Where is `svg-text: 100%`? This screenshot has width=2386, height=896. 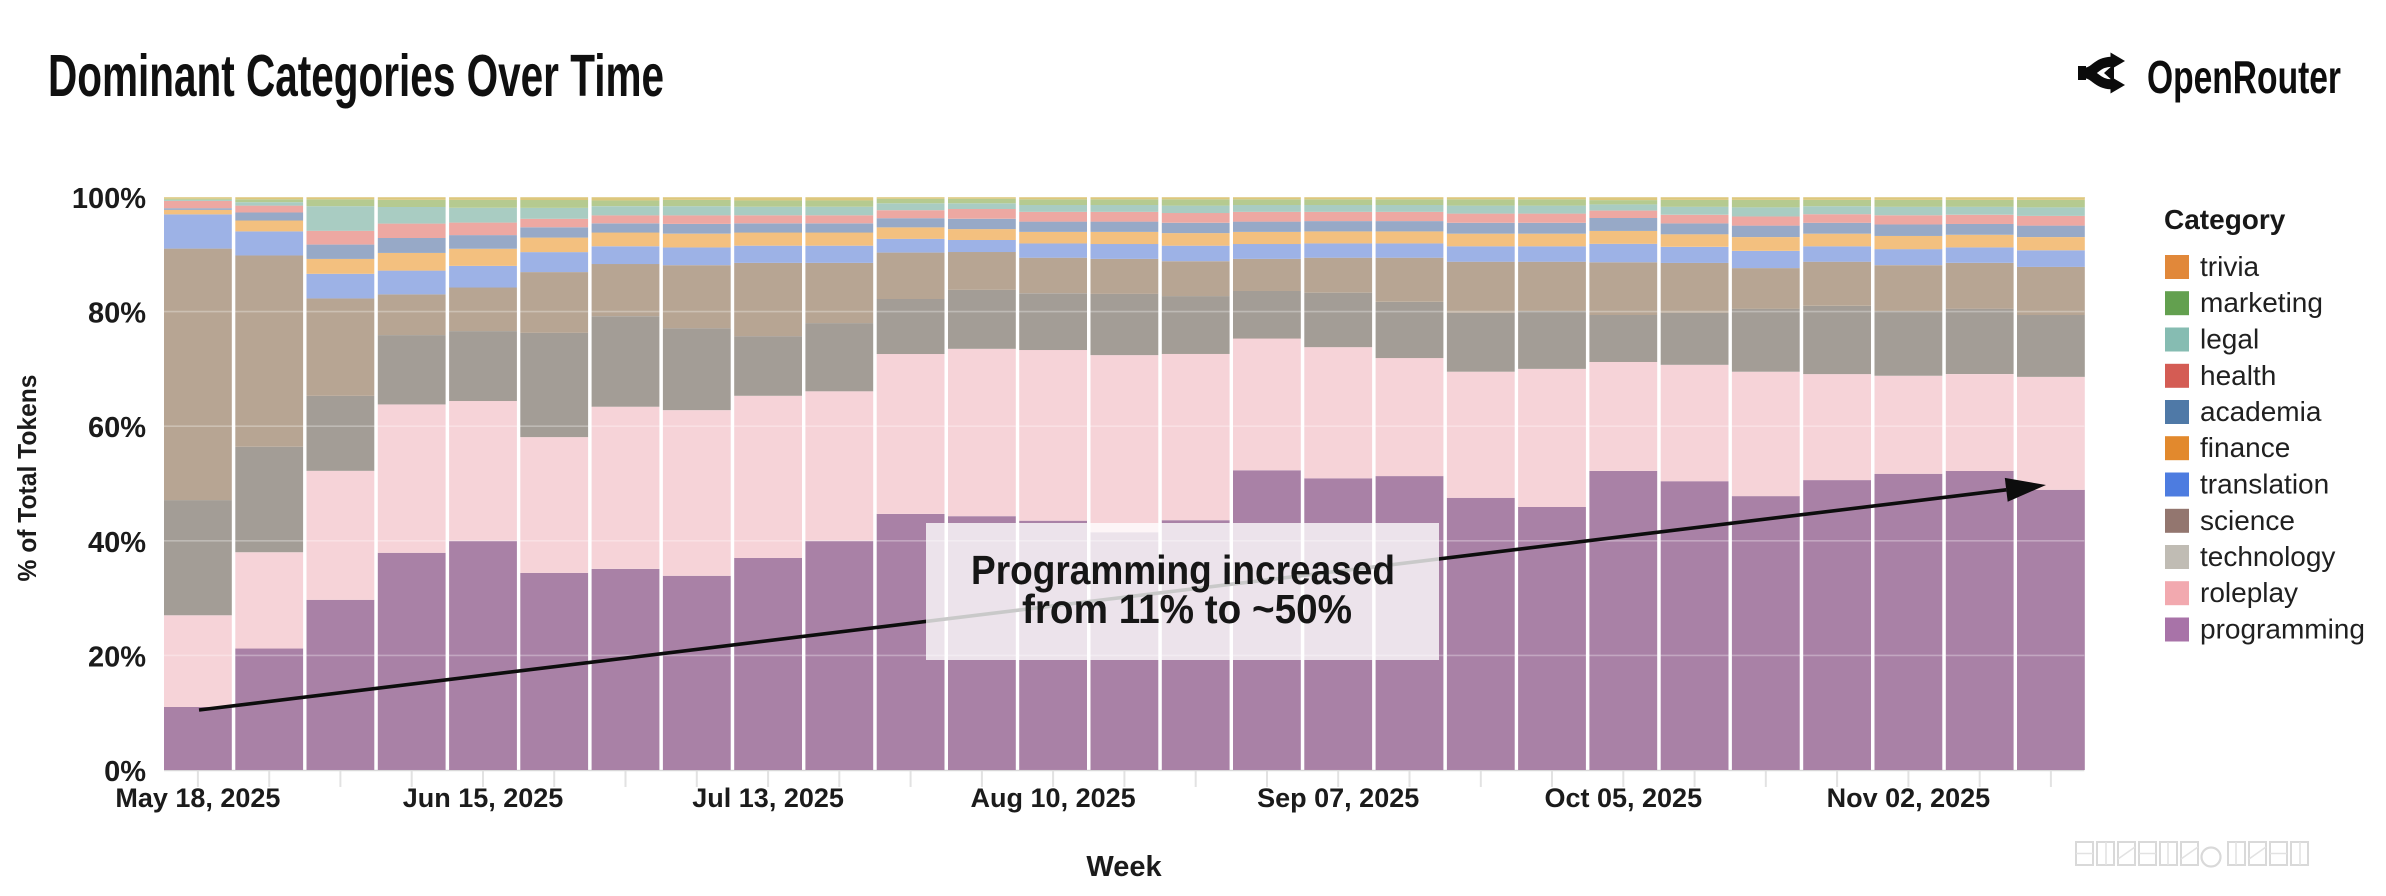
svg-text: 100% is located at coordinates (109, 199).